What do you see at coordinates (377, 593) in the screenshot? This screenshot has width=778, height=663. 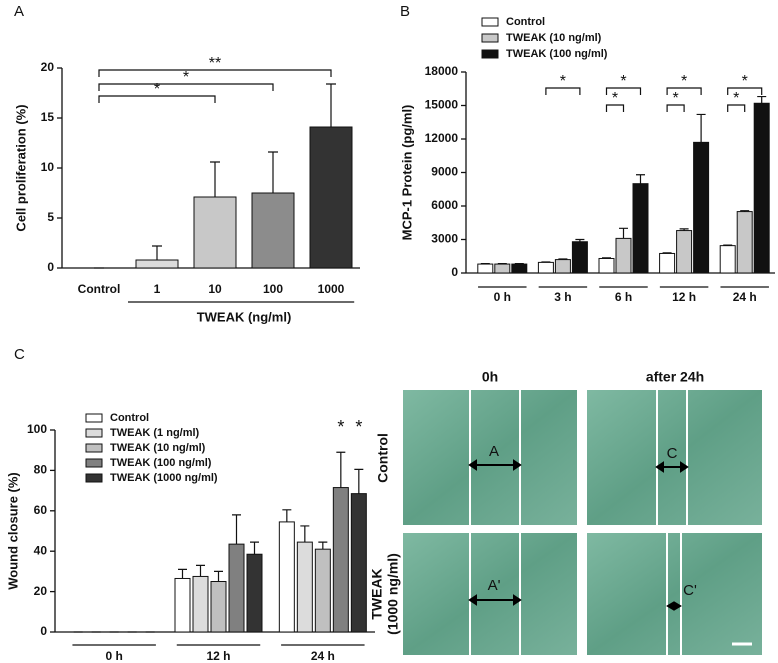 I see `row-label: TWEAK` at bounding box center [377, 593].